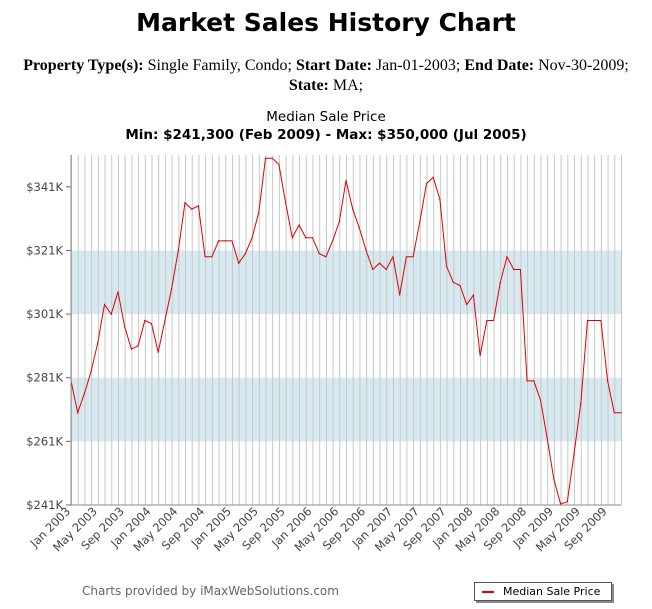  What do you see at coordinates (488, 592) in the screenshot?
I see `legend-swatch` at bounding box center [488, 592].